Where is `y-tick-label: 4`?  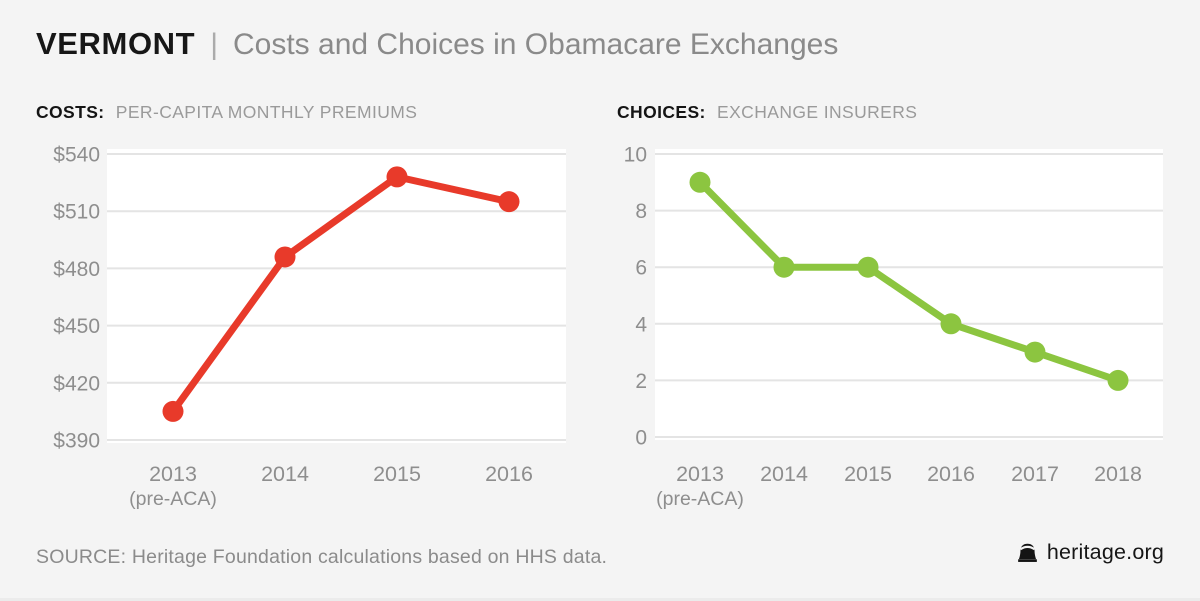 y-tick-label: 4 is located at coordinates (641, 324).